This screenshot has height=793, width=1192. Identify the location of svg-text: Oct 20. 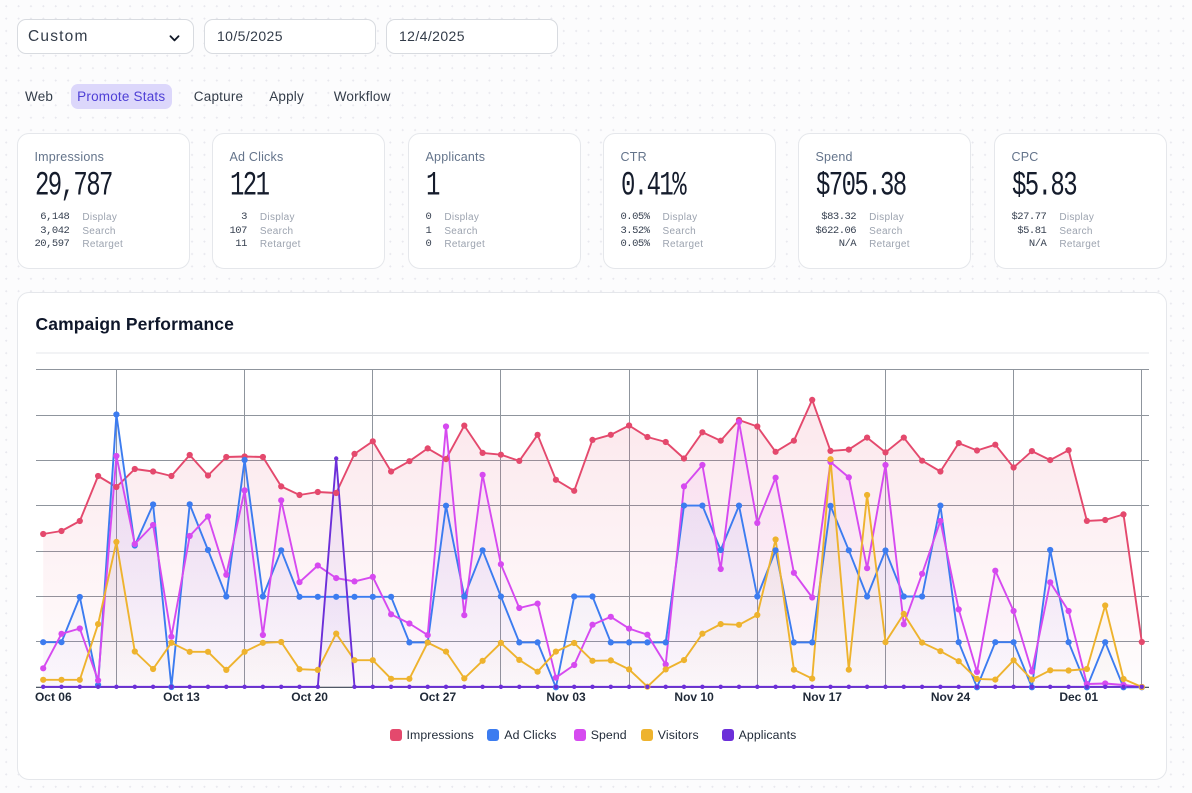
(309, 697).